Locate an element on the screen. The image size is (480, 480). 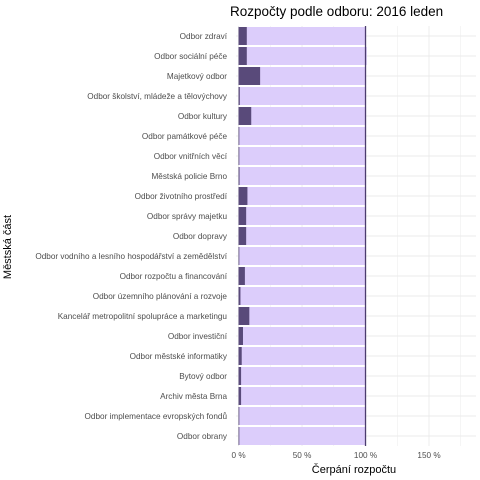
x-tick-label: 150 % is located at coordinates (428, 455).